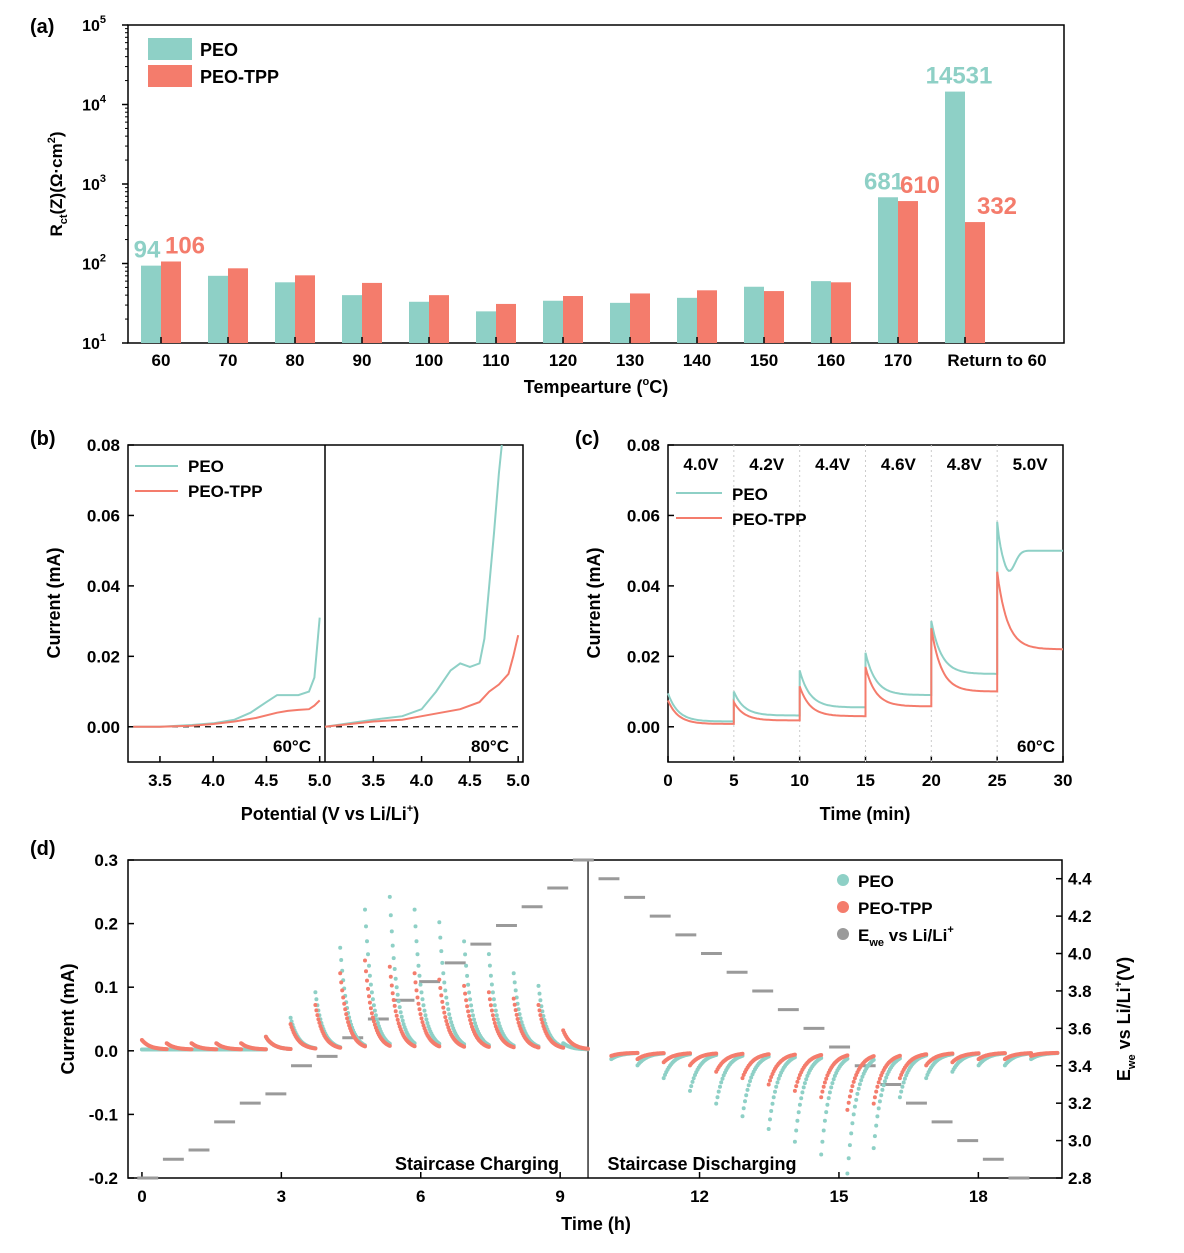  What do you see at coordinates (1080, 1028) in the screenshot?
I see `d-y2tick-label: 3.6` at bounding box center [1080, 1028].